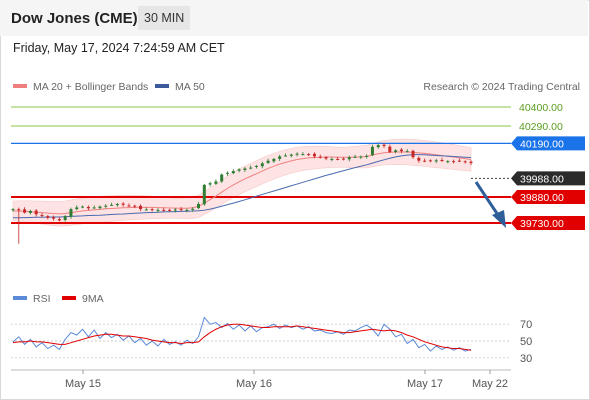 This screenshot has width=590, height=400. What do you see at coordinates (164, 18) in the screenshot?
I see `timeframe-badge: 30 MIN` at bounding box center [164, 18].